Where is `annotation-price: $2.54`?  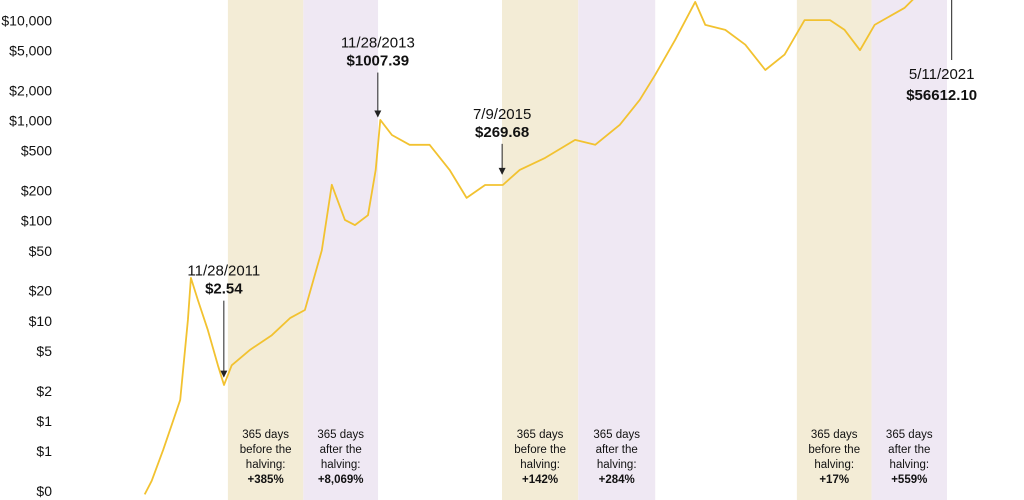
annotation-price: $2.54 is located at coordinates (224, 289).